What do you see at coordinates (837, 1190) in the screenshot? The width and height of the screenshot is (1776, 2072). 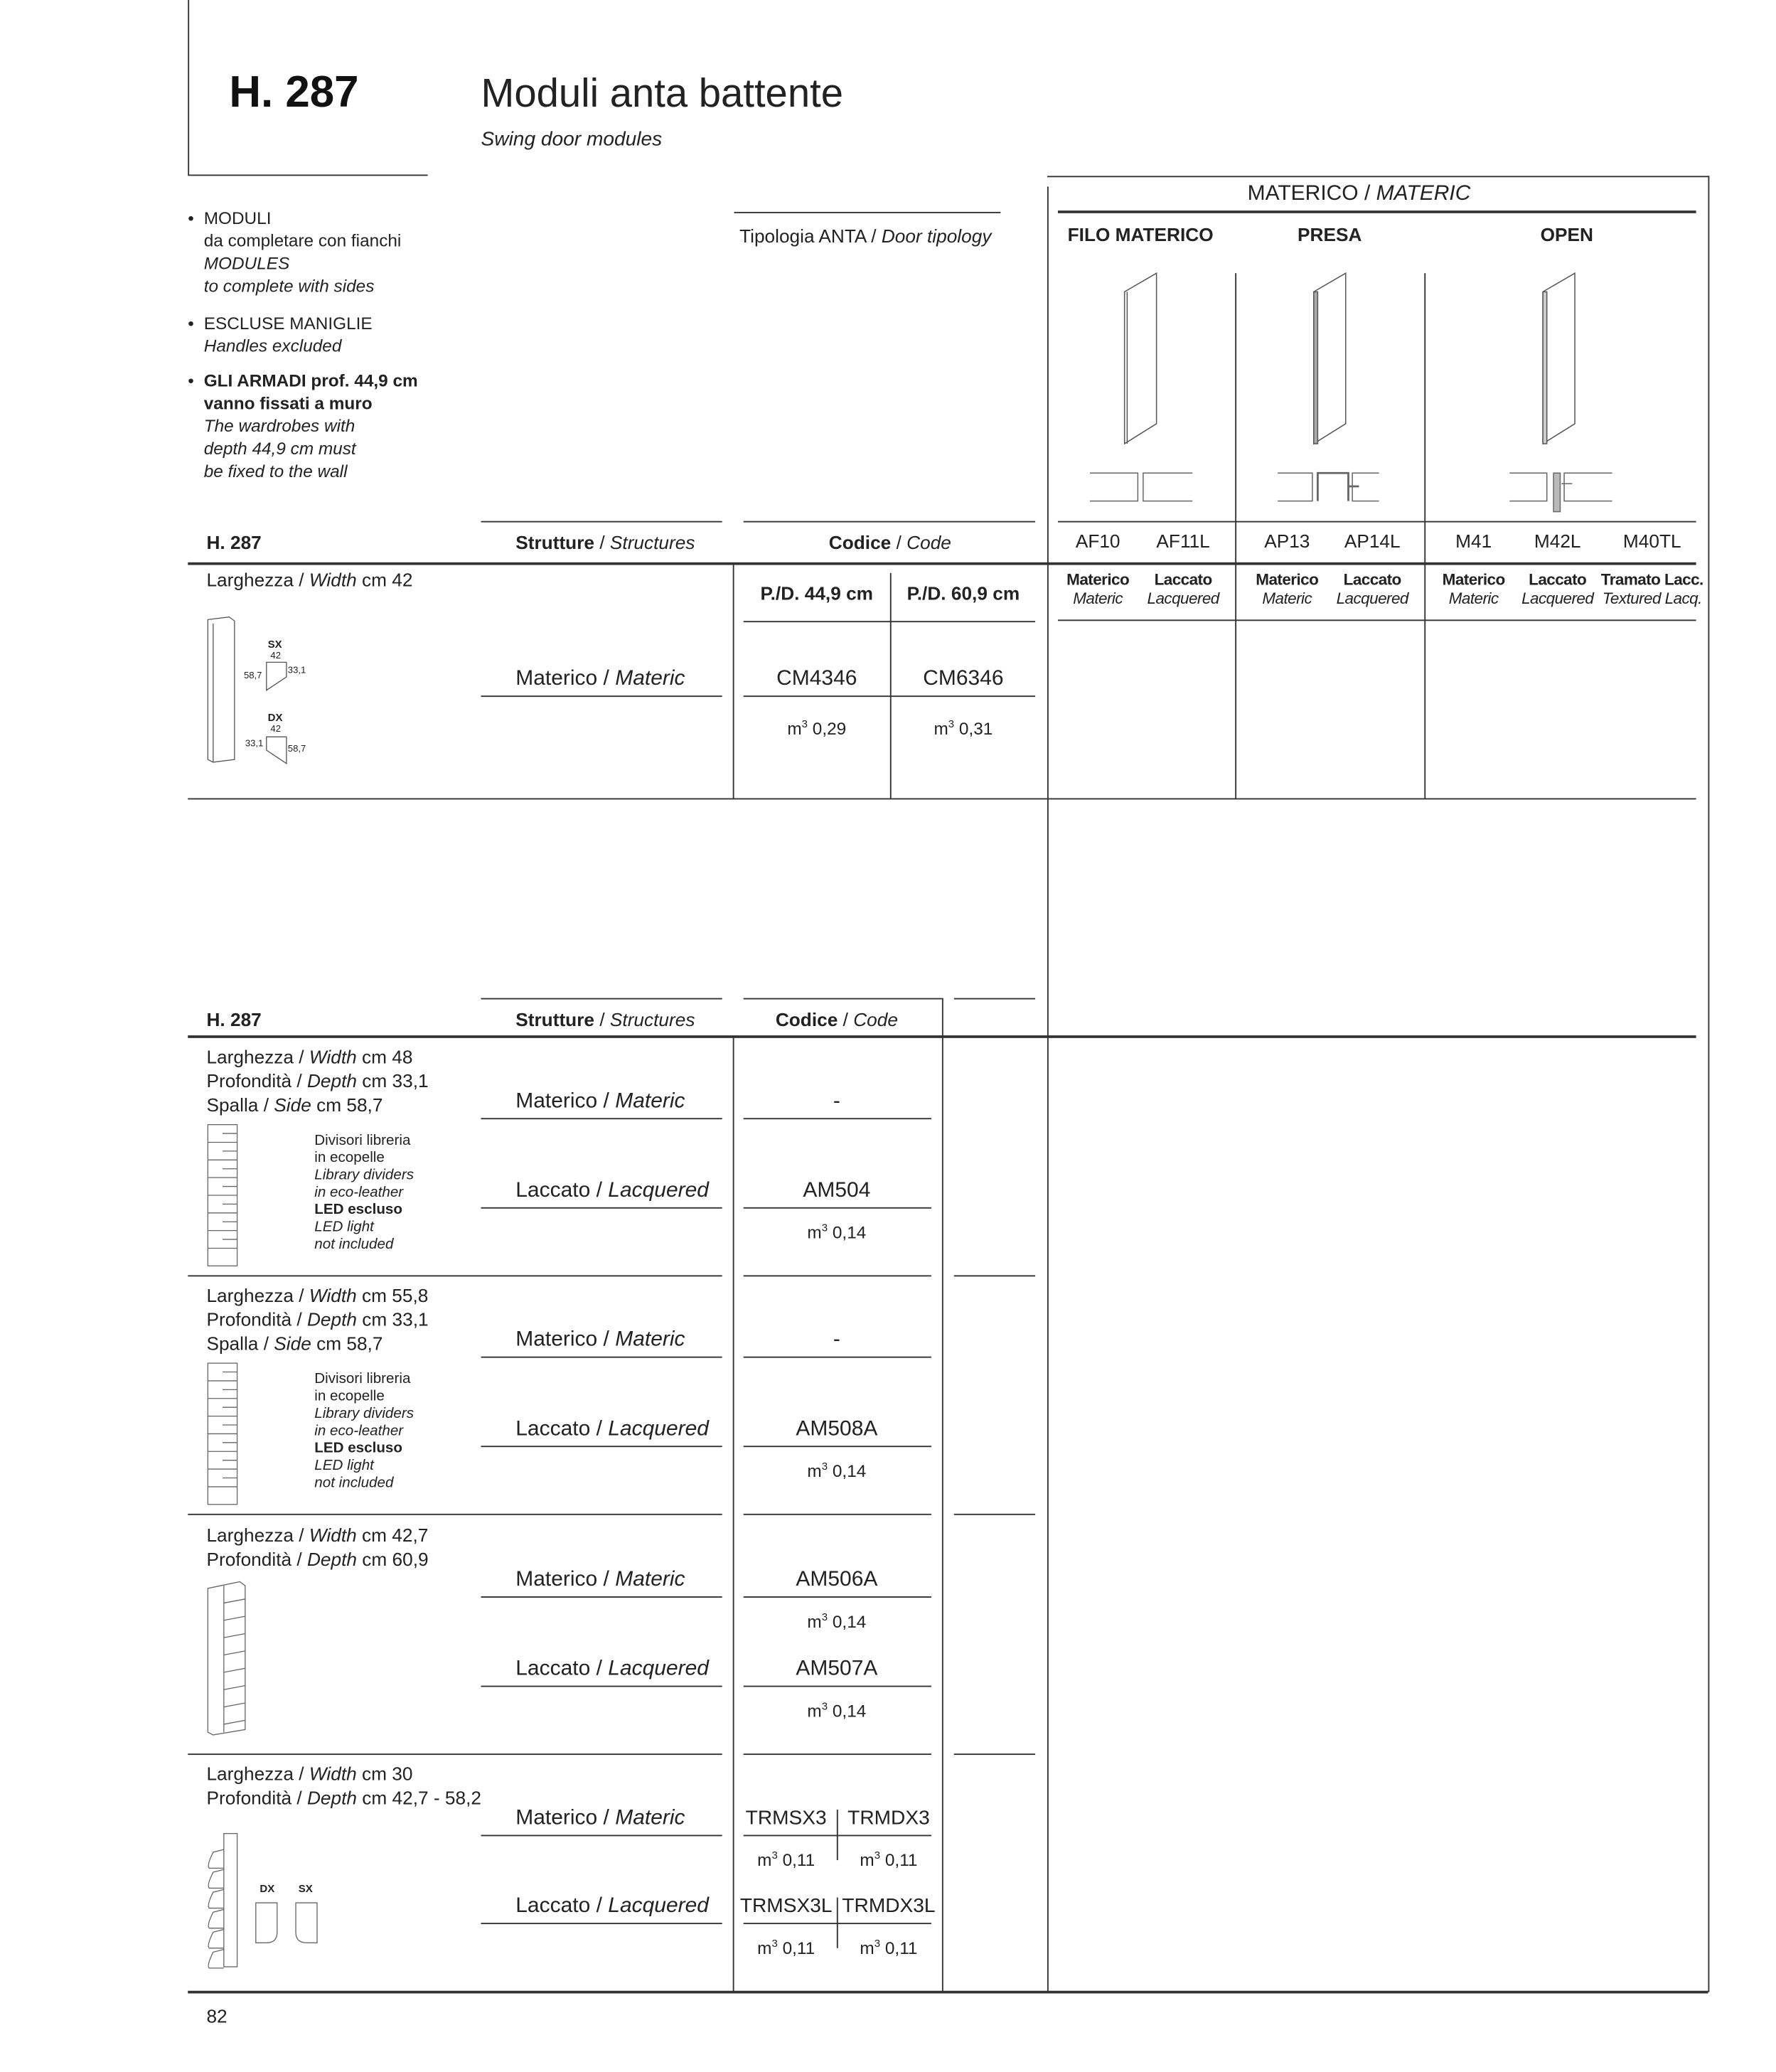 I see `product-code: AM504` at bounding box center [837, 1190].